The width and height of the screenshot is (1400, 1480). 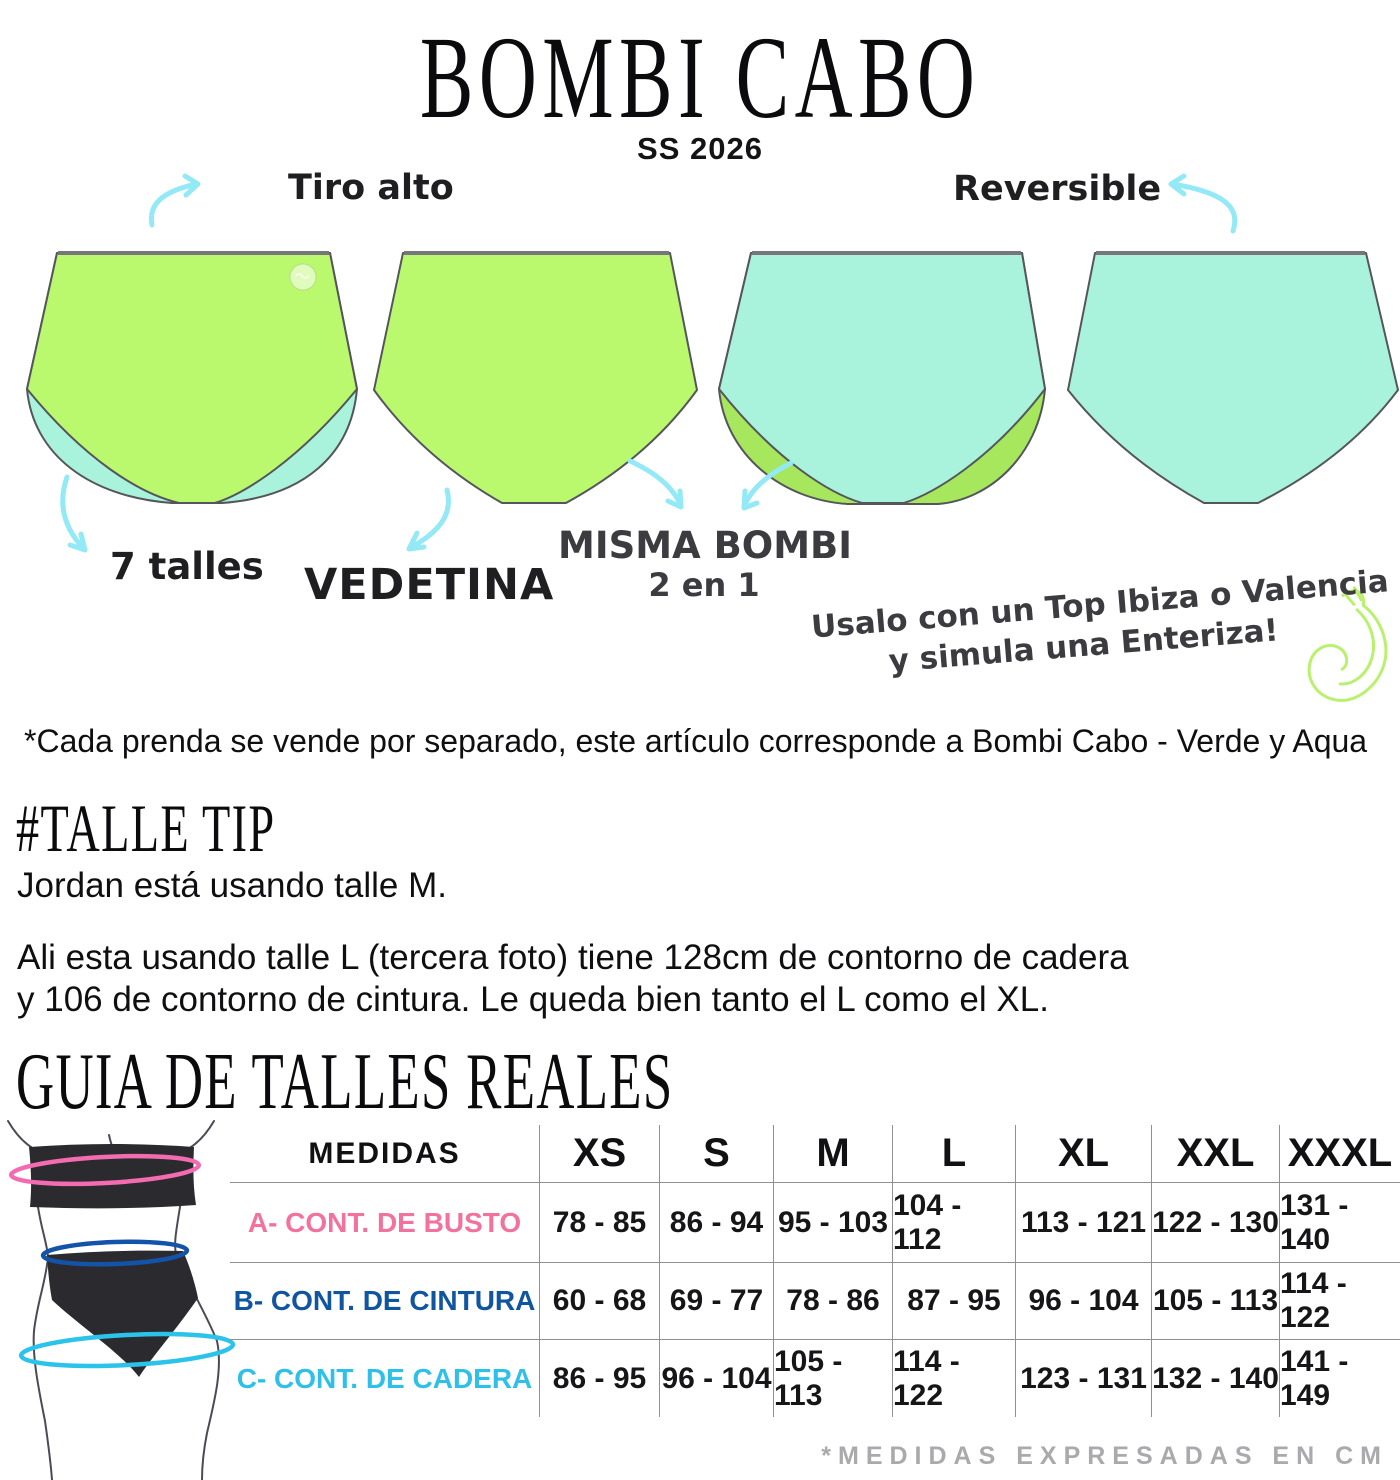 I want to click on aqua-back-shape, so click(x=1233, y=378).